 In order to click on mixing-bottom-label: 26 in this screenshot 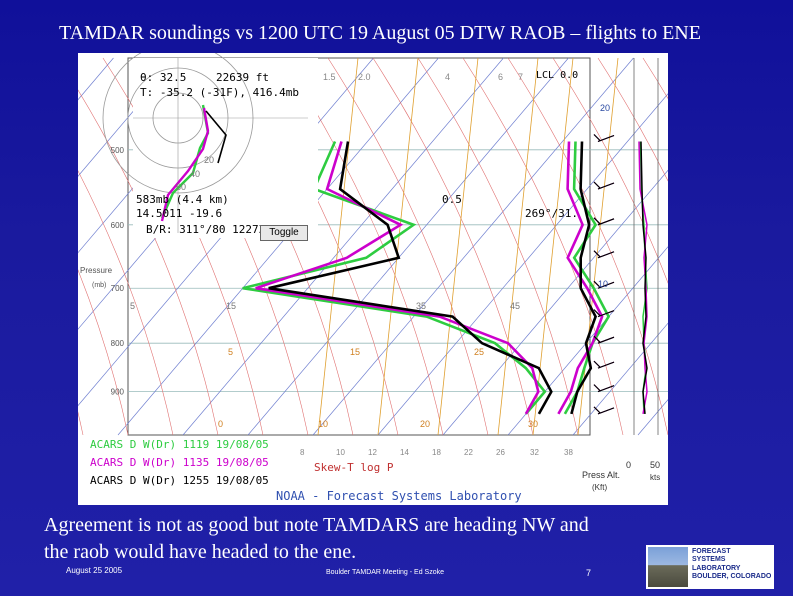, I will do `click(500, 452)`.